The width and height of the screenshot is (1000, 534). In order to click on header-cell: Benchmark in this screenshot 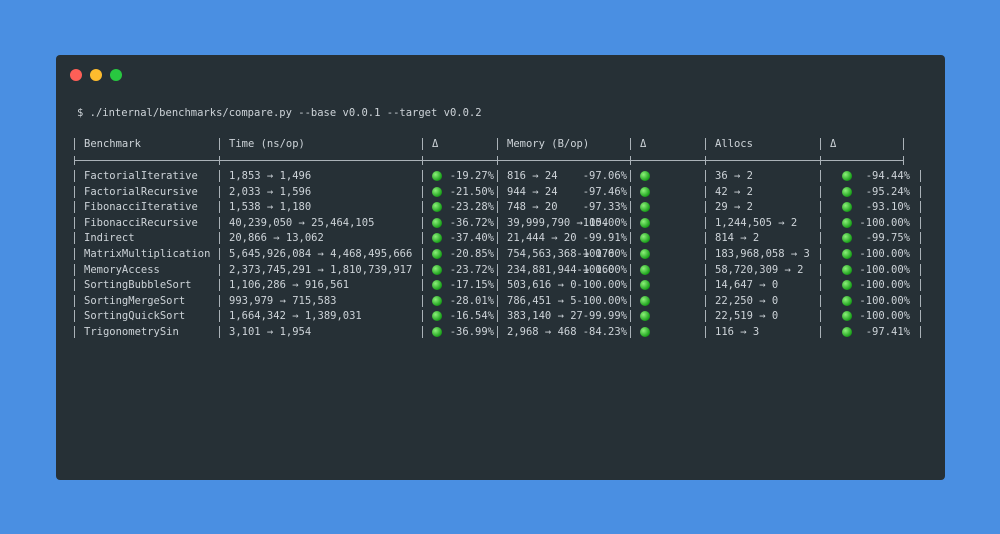, I will do `click(112, 144)`.